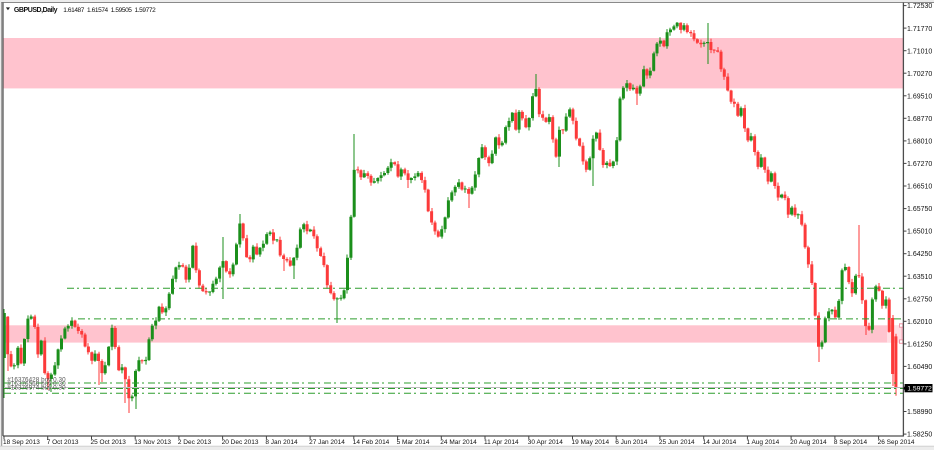 Image resolution: width=934 pixels, height=455 pixels. Describe the element at coordinates (195, 442) in the screenshot. I see `svg-text: 2 Dec 2013` at that location.